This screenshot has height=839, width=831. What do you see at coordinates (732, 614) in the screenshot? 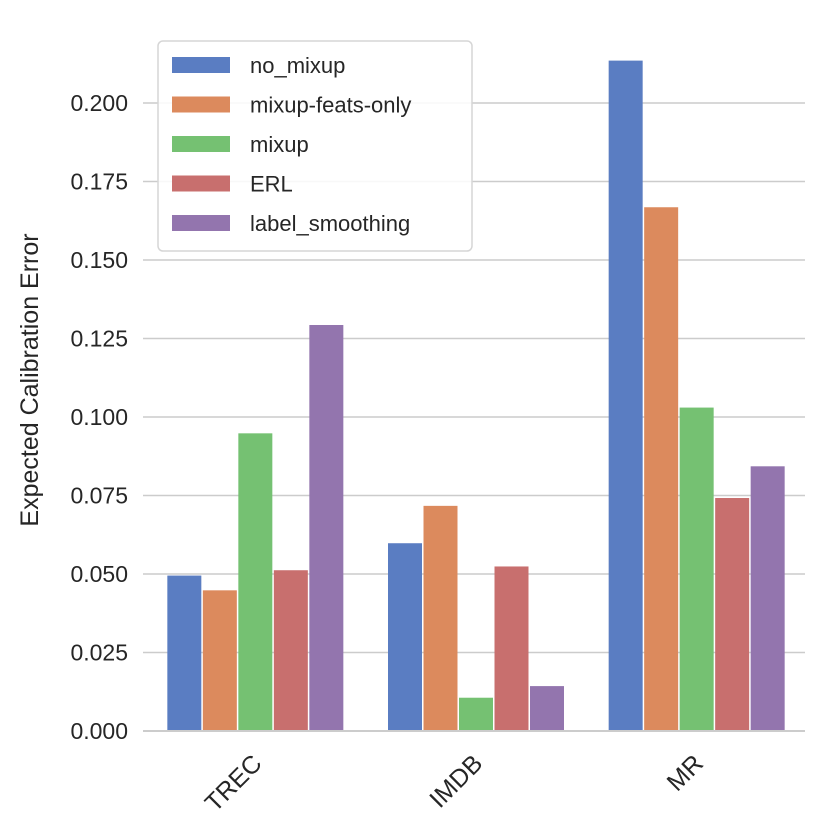
I see `bar-ERL-MR` at bounding box center [732, 614].